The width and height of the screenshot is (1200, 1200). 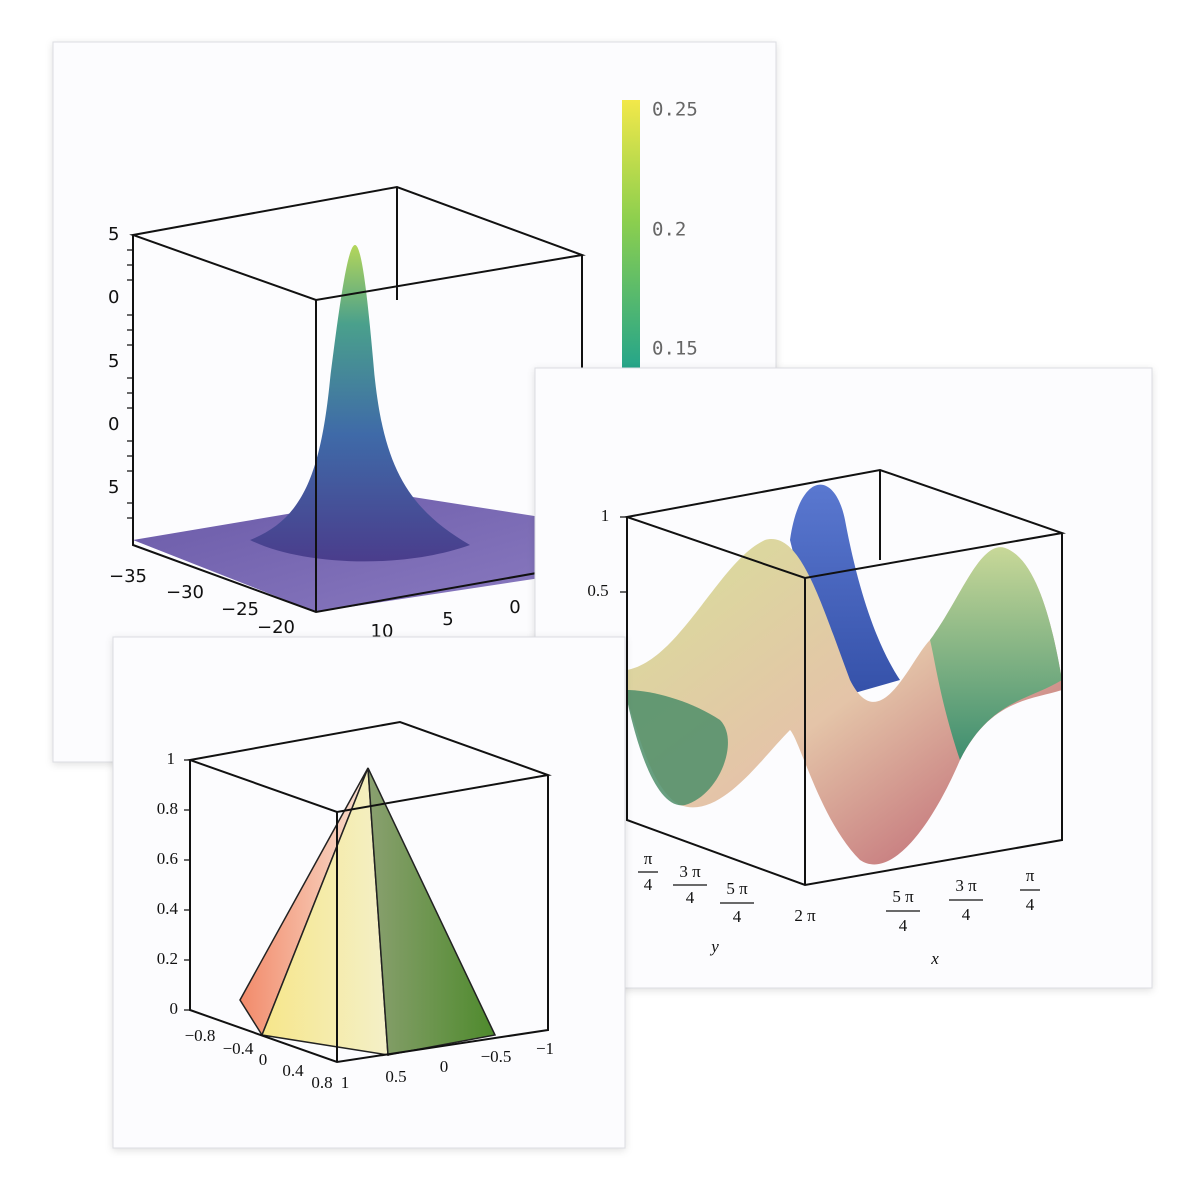 What do you see at coordinates (167, 858) in the screenshot?
I see `z-tick-label: 0.6` at bounding box center [167, 858].